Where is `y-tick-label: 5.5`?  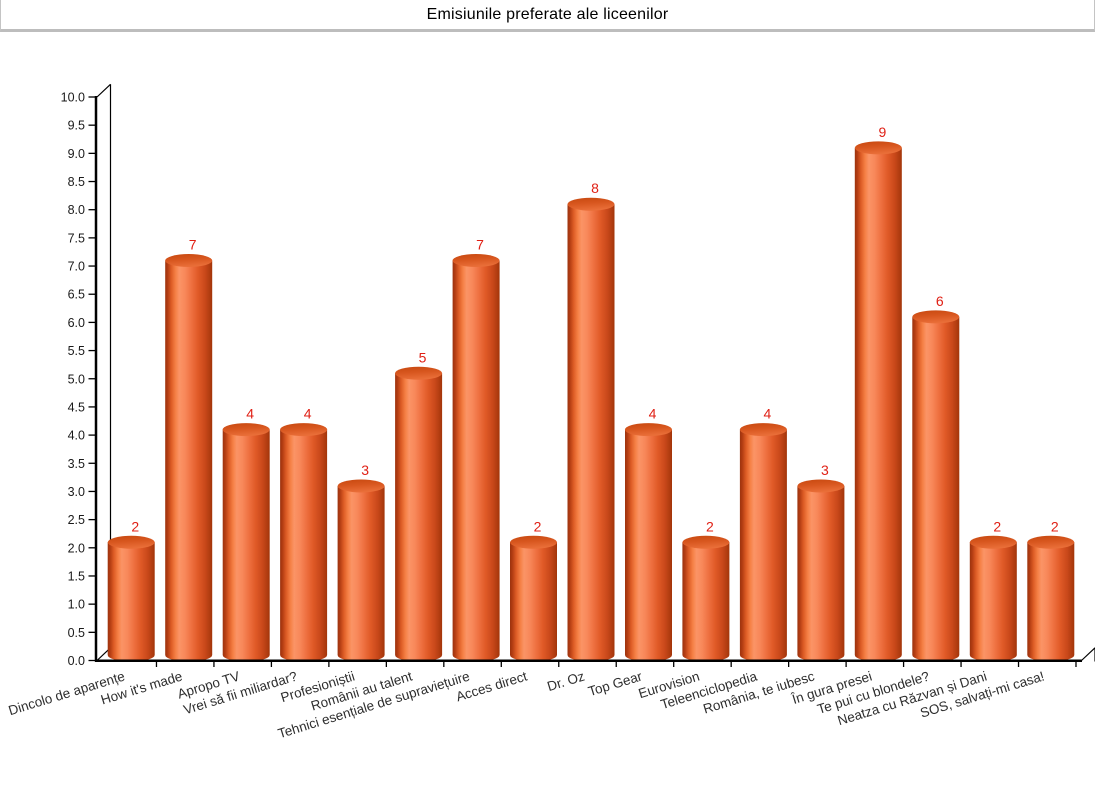 y-tick-label: 5.5 is located at coordinates (76, 351).